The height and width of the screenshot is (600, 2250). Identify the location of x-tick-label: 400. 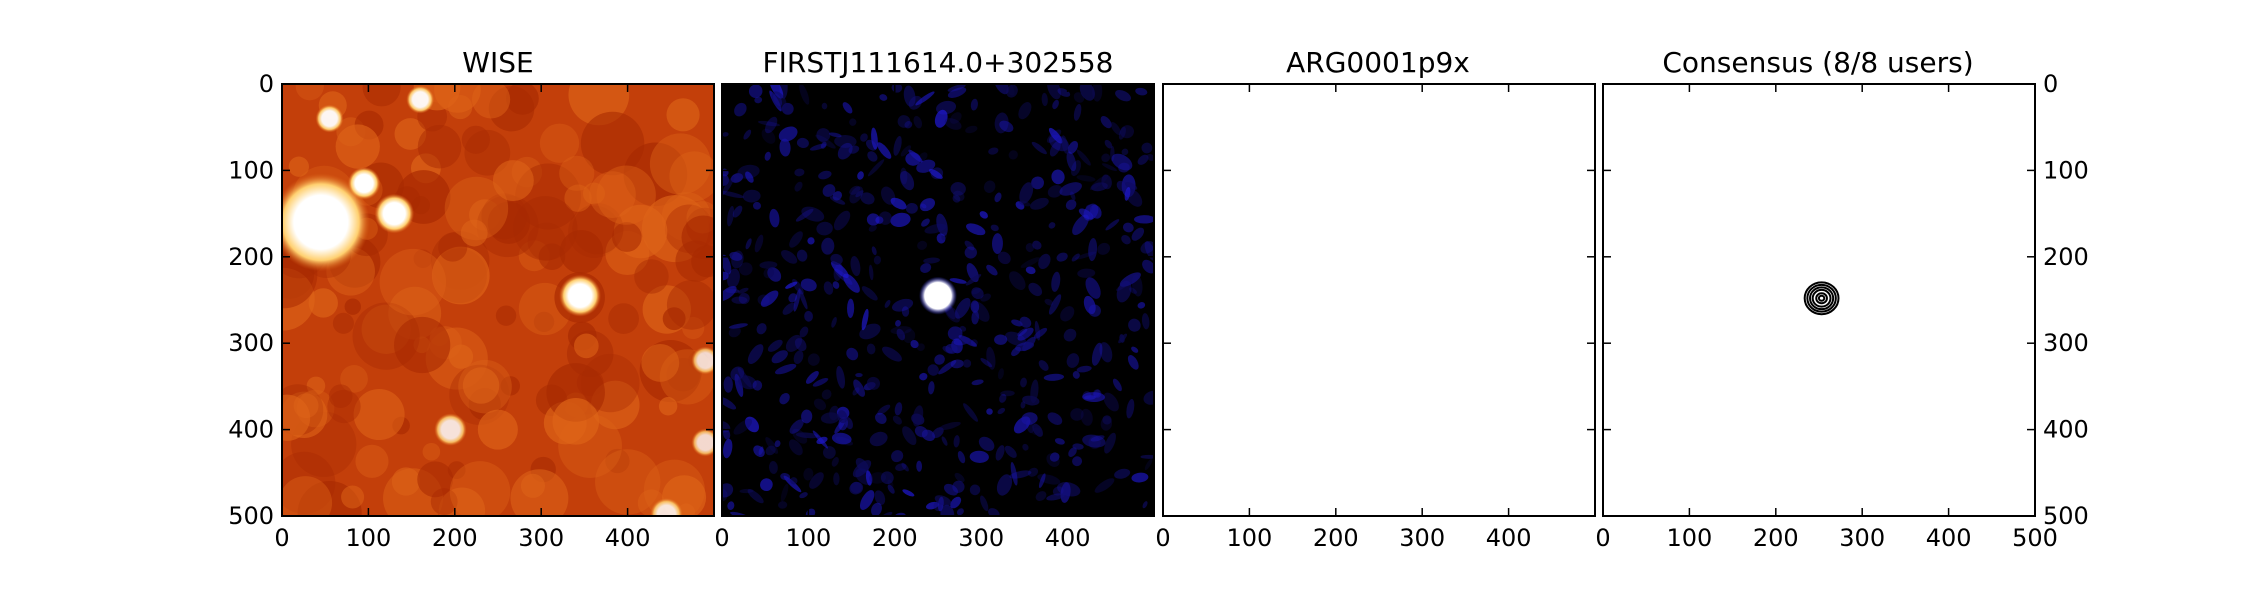
(1949, 538).